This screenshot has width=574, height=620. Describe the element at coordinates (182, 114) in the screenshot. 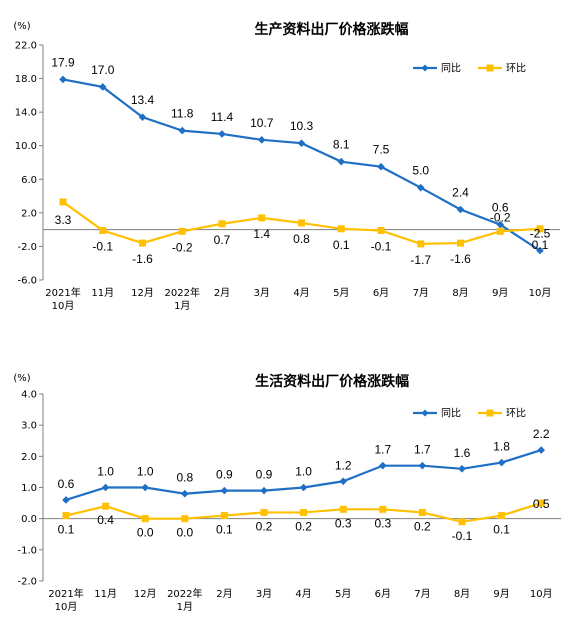

I see `data-label-yoy: 11.8` at that location.